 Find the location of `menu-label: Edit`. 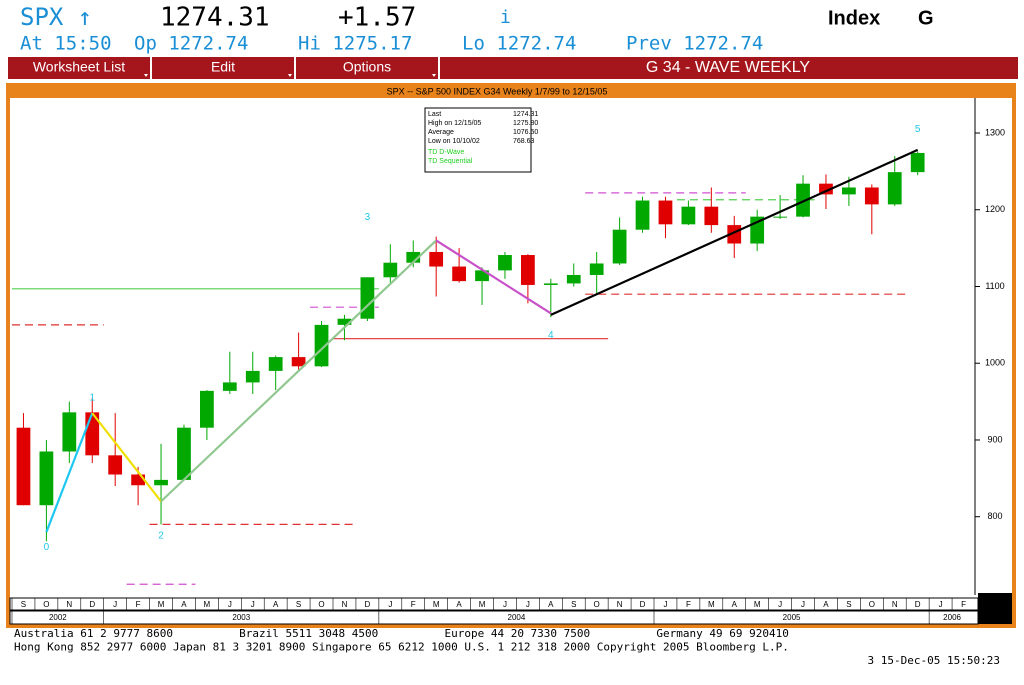

menu-label: Edit is located at coordinates (223, 67).